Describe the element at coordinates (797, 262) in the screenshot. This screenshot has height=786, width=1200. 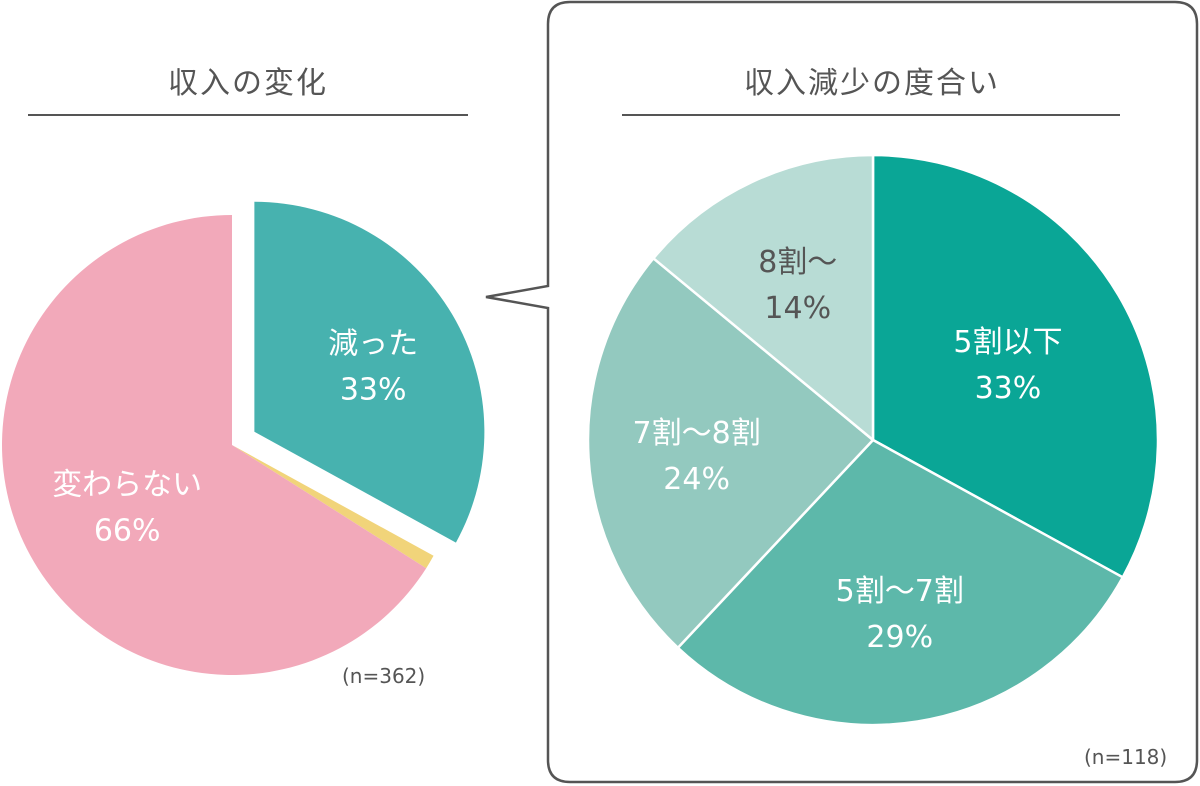
I see `right-pie-slice-4-name: 8割〜` at that location.